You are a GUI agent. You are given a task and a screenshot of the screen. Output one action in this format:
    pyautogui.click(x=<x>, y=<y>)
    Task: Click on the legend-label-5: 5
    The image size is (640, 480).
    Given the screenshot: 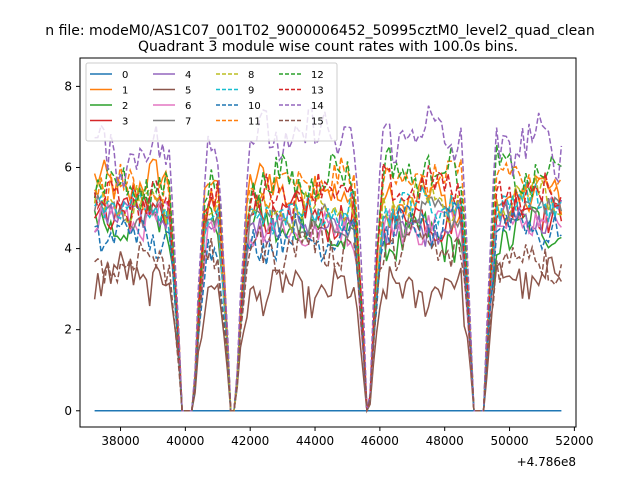 What is the action you would take?
    pyautogui.click(x=188, y=91)
    